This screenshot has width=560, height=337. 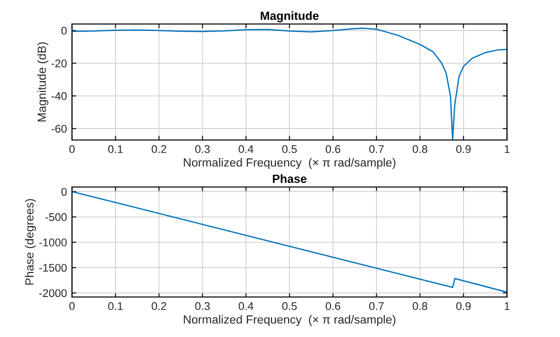 I want to click on y-tick-label: -1500, so click(x=53, y=268).